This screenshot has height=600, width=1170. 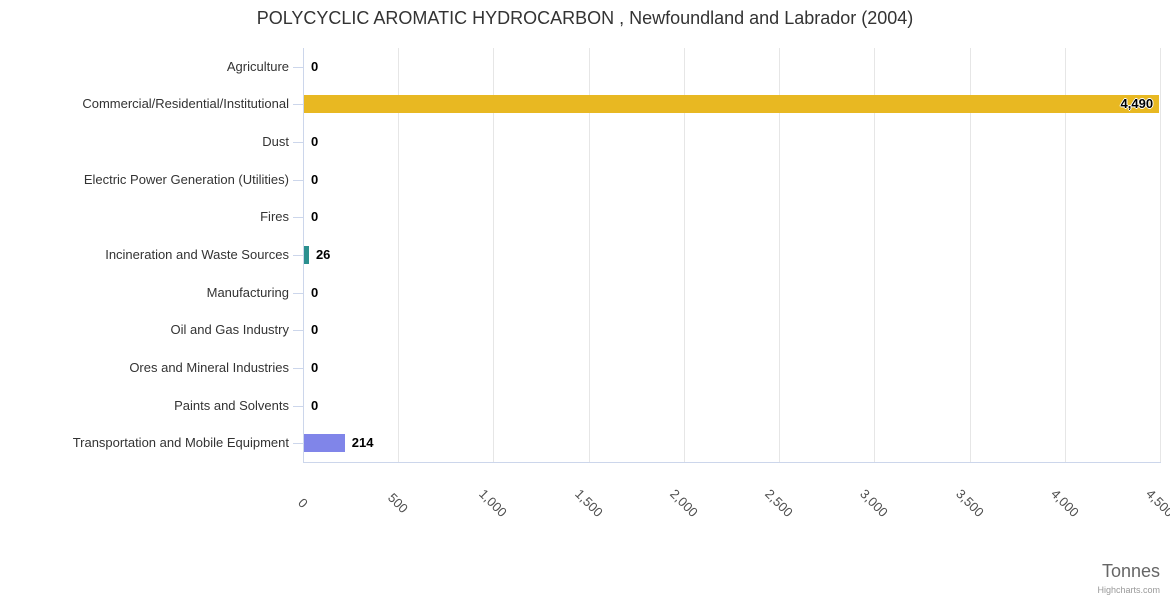 I want to click on category-label: Agriculture, so click(x=257, y=66).